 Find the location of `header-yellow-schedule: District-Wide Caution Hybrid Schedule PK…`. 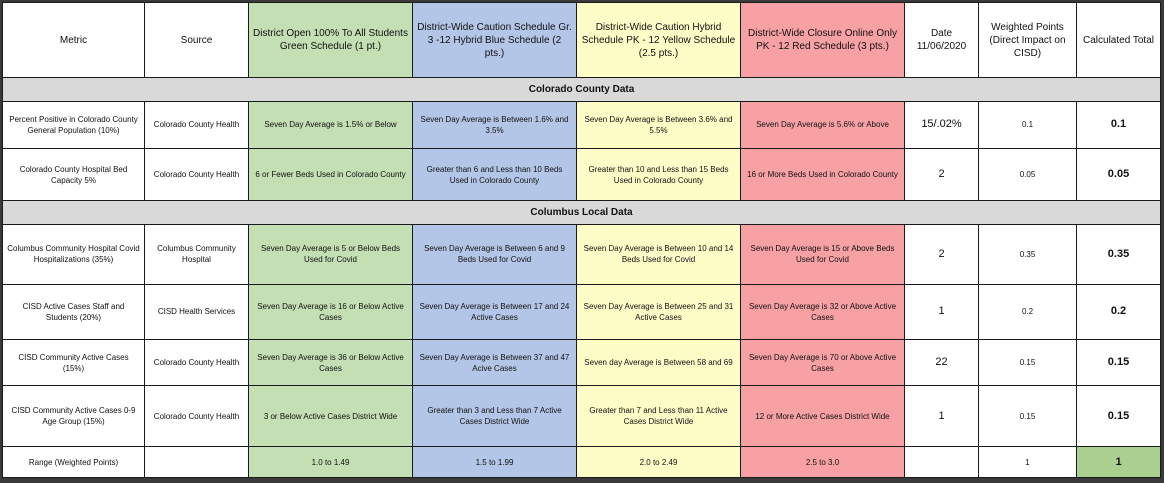

header-yellow-schedule: District-Wide Caution Hybrid Schedule PK… is located at coordinates (658, 40).